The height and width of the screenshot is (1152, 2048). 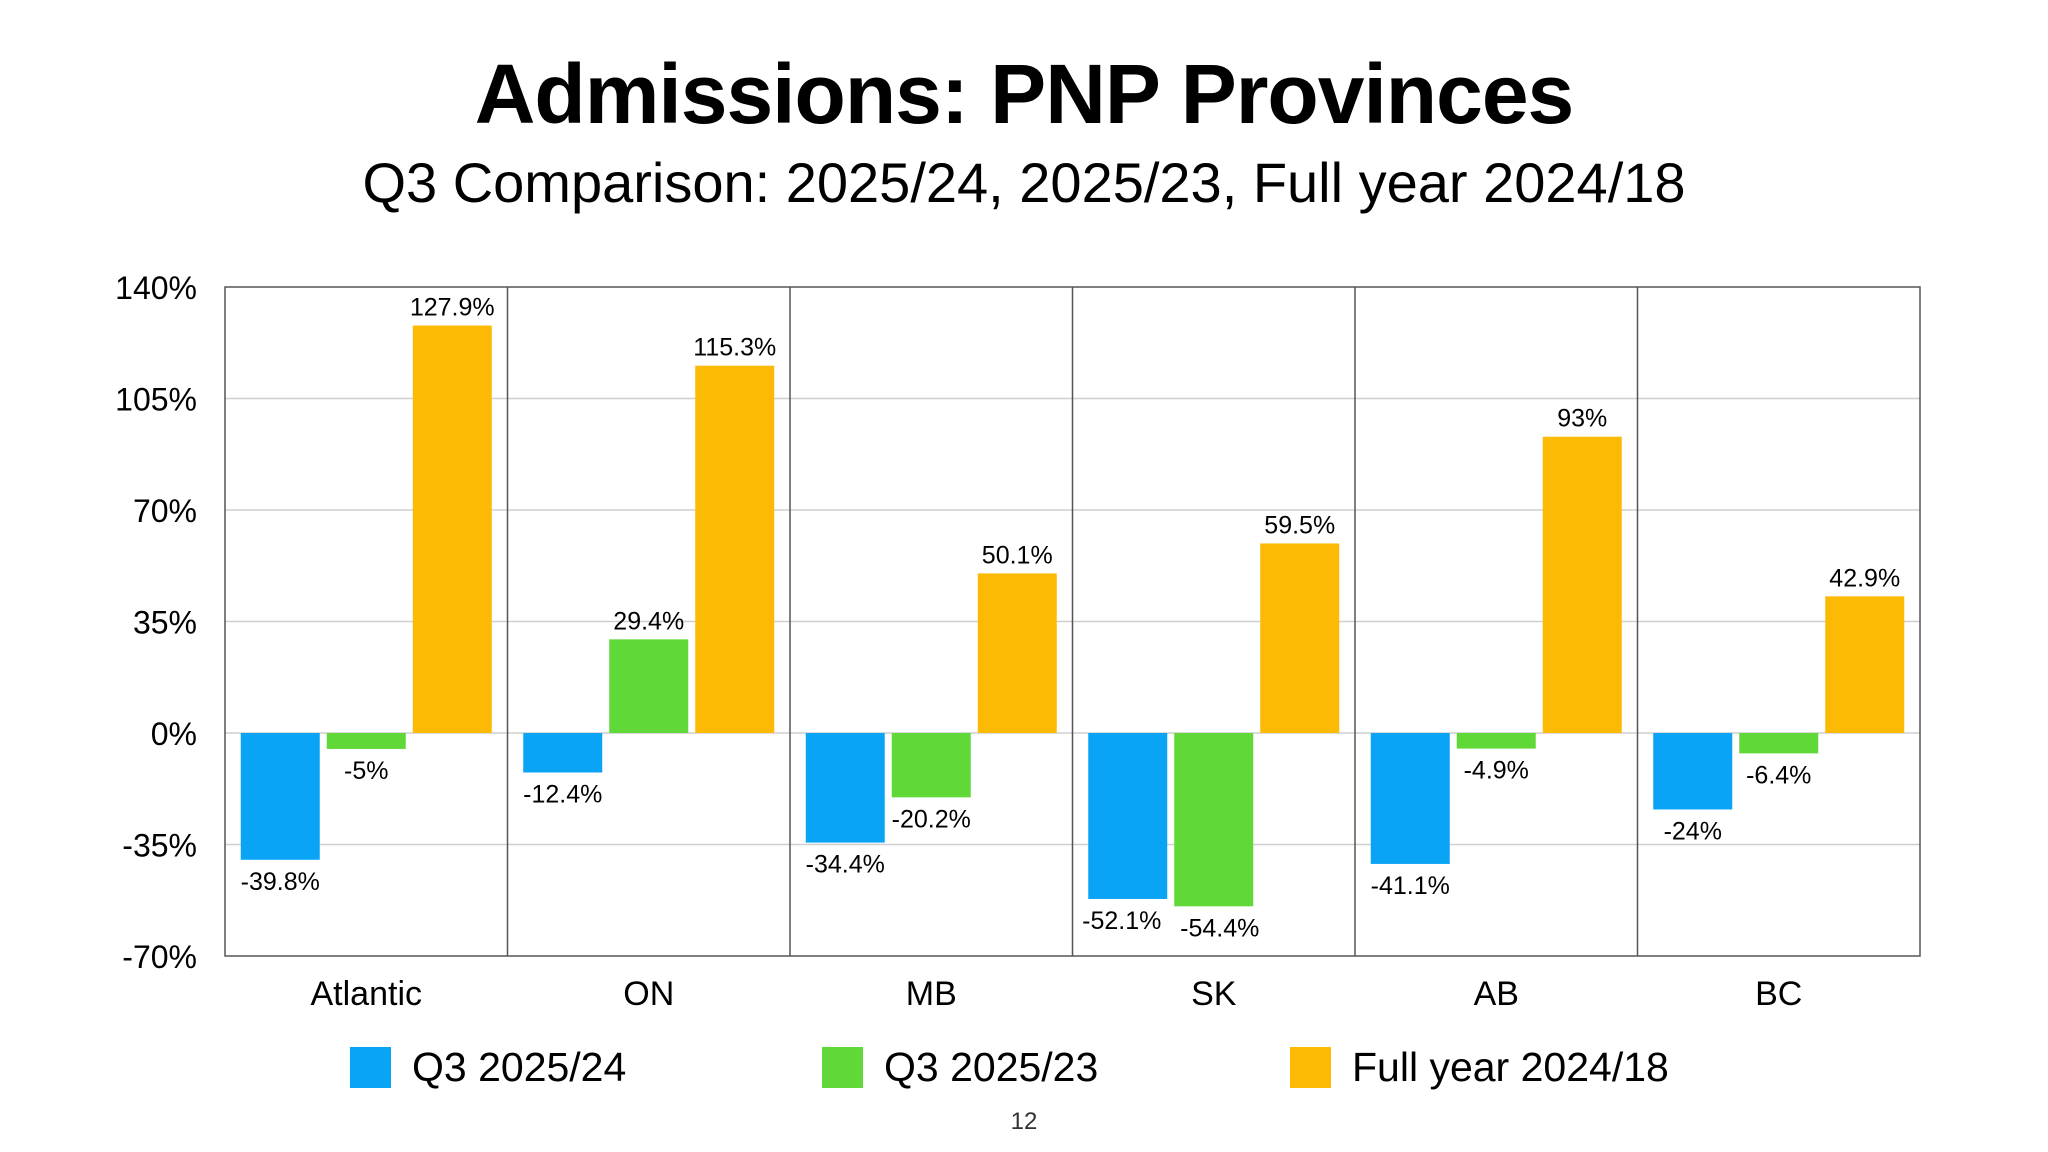 I want to click on data-label: -24%, so click(x=1693, y=831).